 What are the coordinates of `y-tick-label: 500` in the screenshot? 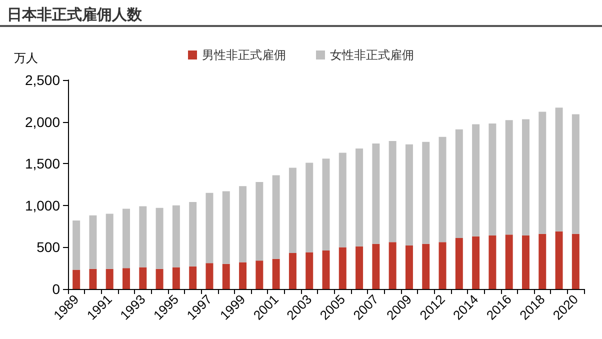 It's located at (48, 247).